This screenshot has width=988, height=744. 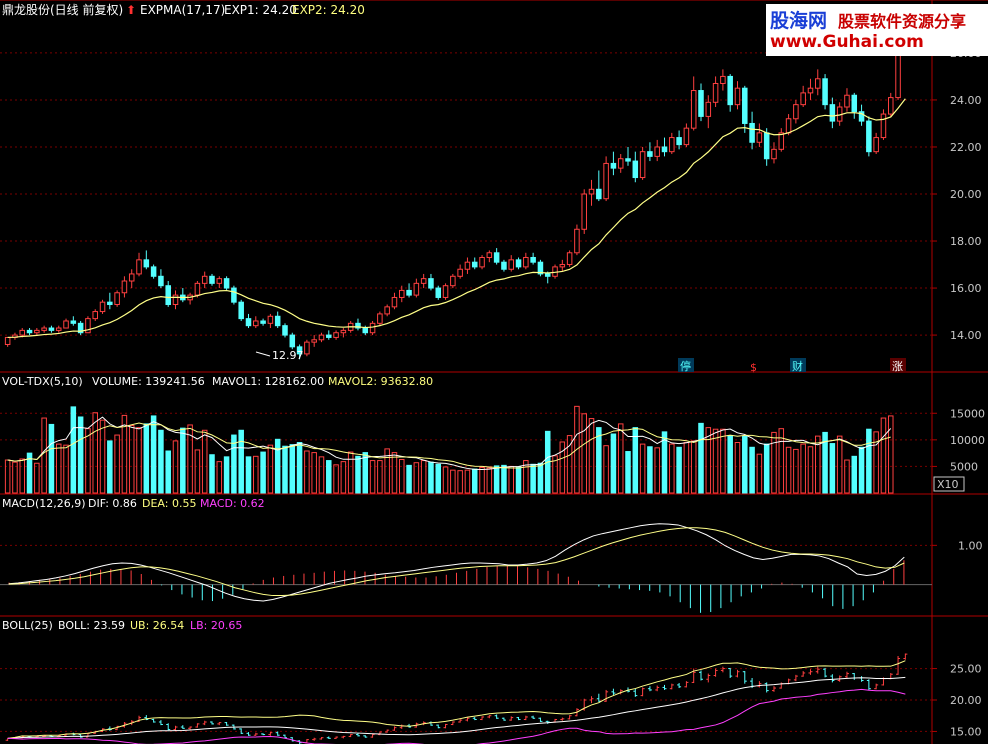 I want to click on boll-lower-line, so click(x=456, y=716).